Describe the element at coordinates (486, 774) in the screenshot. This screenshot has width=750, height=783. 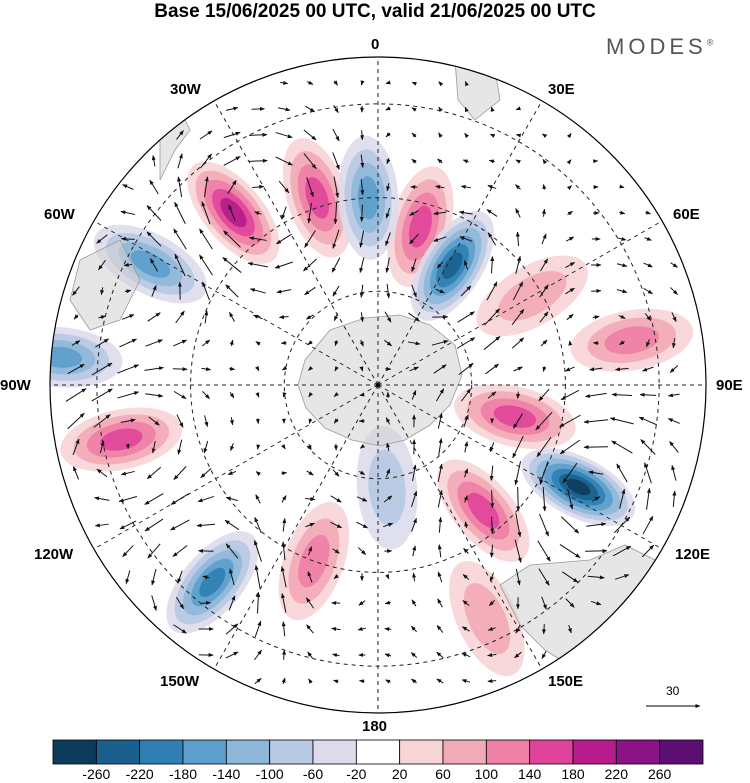
I see `colorbar-tick-label: 100` at that location.